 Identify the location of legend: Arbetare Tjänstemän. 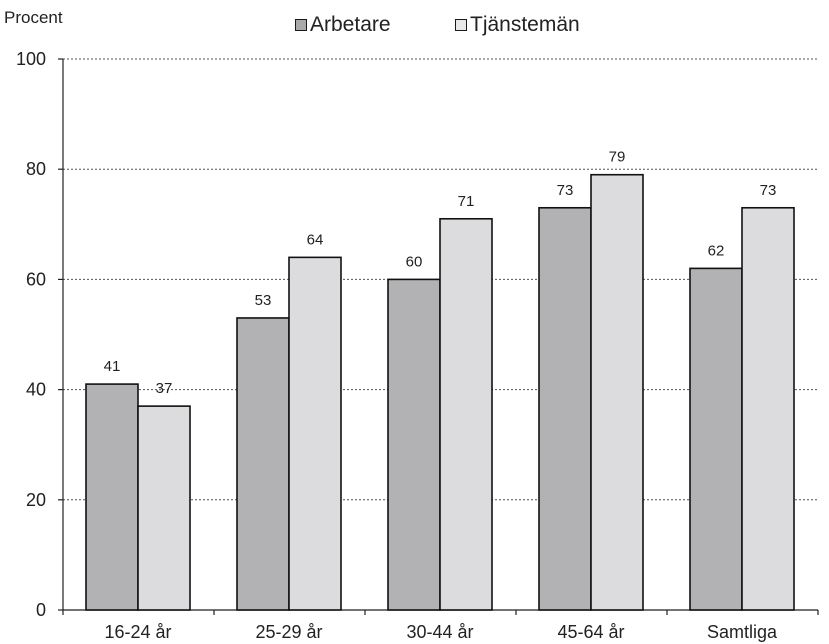
(414, 26).